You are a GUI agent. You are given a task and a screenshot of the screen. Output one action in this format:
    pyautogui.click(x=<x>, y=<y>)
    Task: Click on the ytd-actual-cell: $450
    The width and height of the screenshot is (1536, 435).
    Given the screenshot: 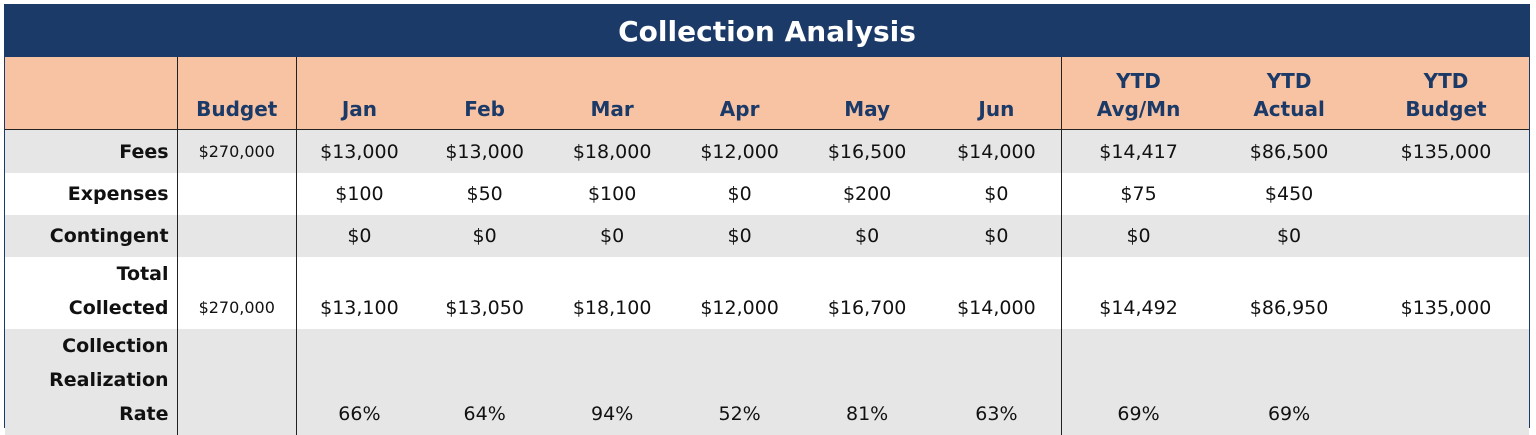 What is the action you would take?
    pyautogui.click(x=1289, y=194)
    